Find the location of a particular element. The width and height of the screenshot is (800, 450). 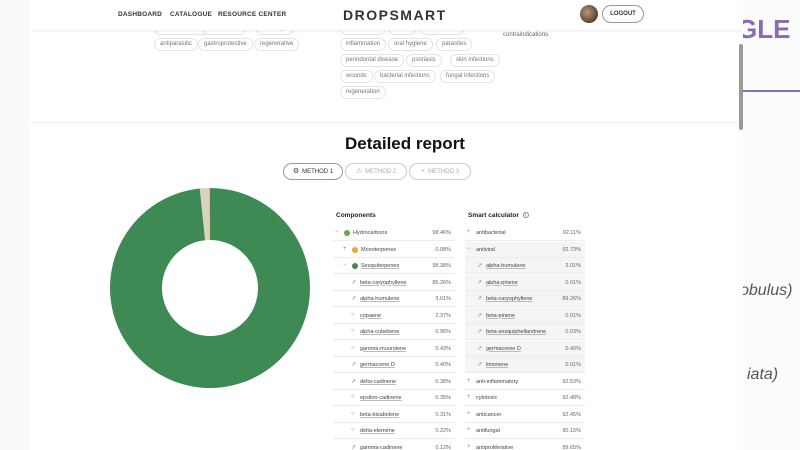

row-label: beta-caryophyllene is located at coordinates (509, 299).